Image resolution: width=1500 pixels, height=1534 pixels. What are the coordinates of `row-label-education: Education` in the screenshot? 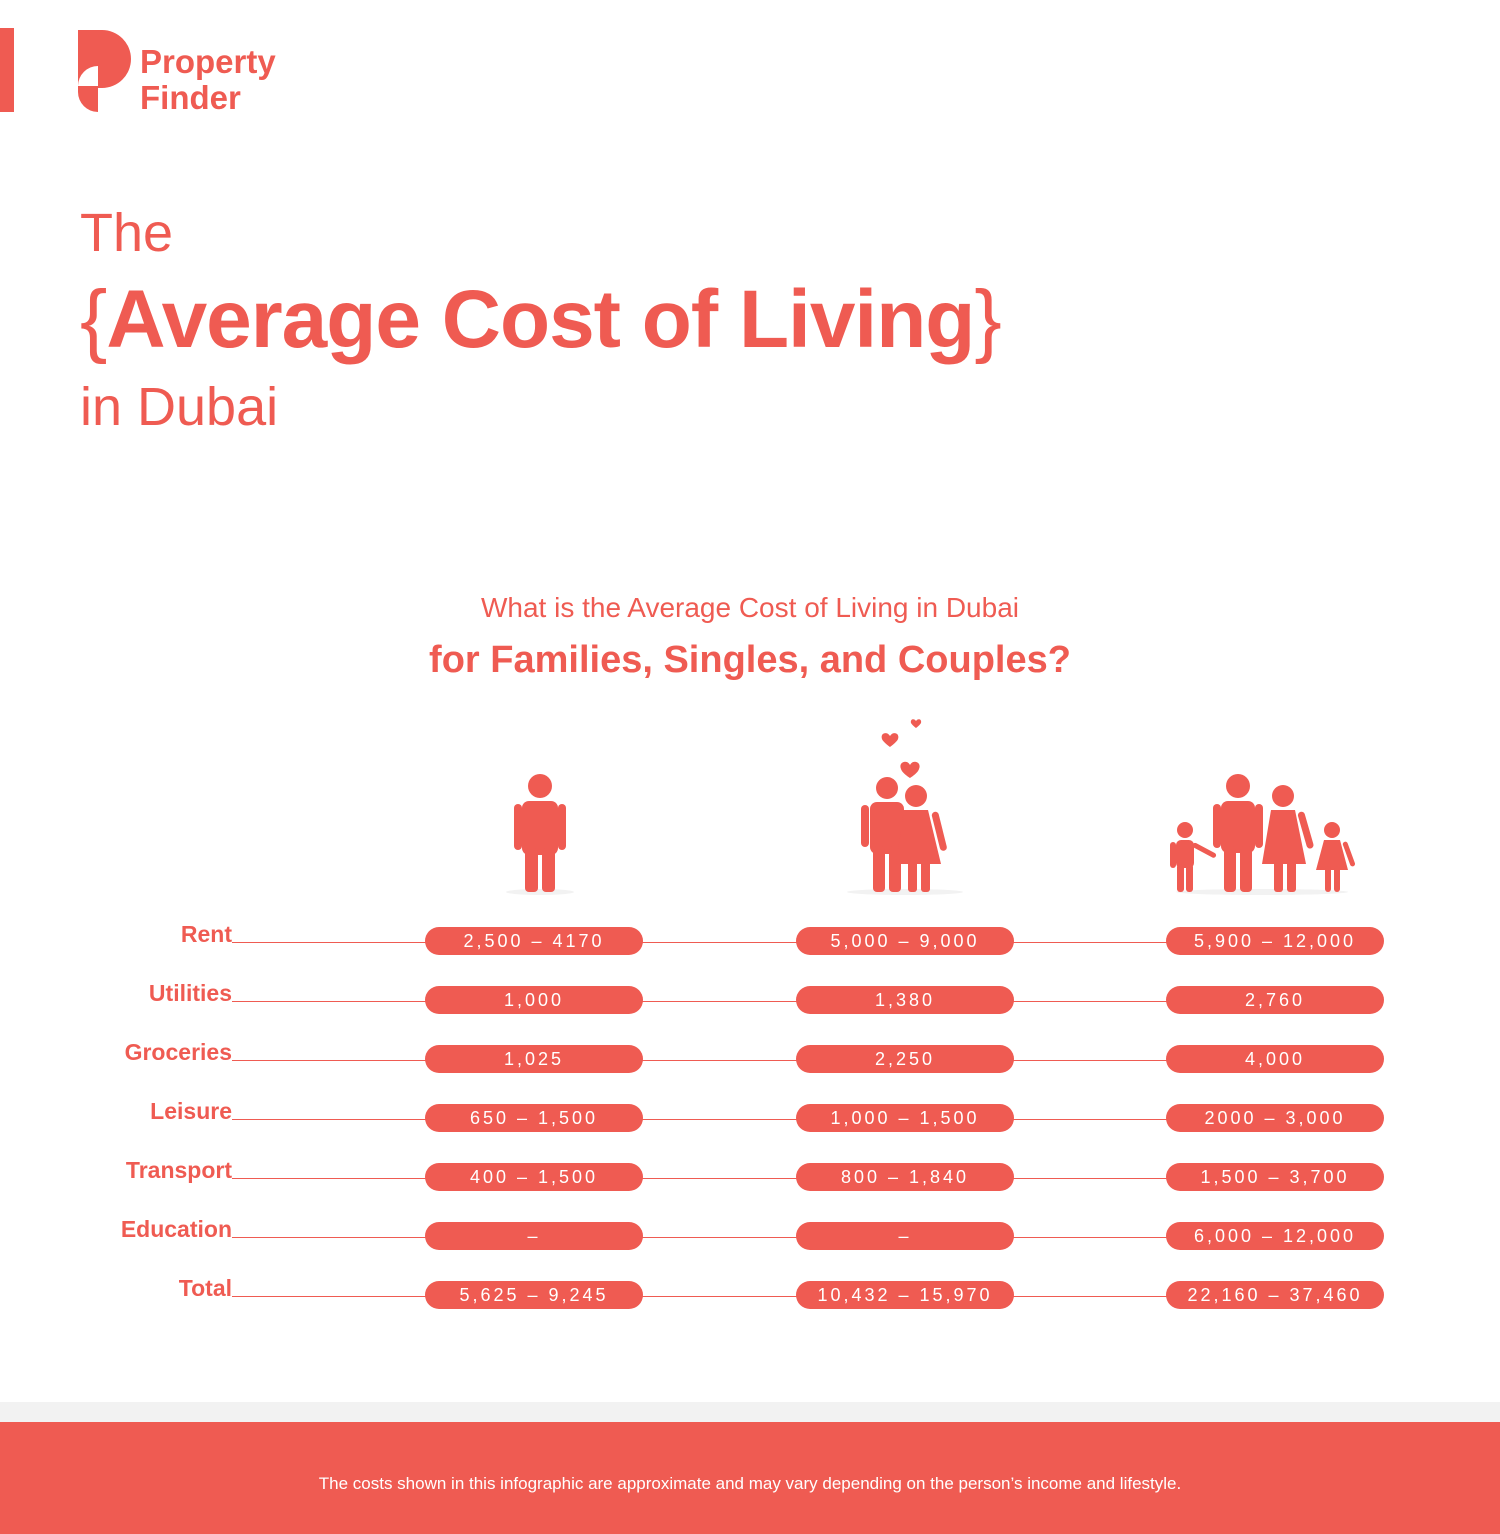 It's located at (176, 1229).